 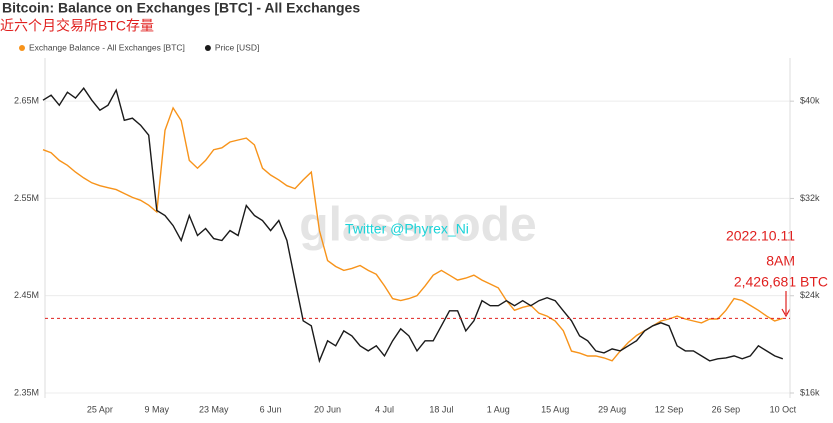 What do you see at coordinates (100, 409) in the screenshot?
I see `x-tick-label: 25 Apr` at bounding box center [100, 409].